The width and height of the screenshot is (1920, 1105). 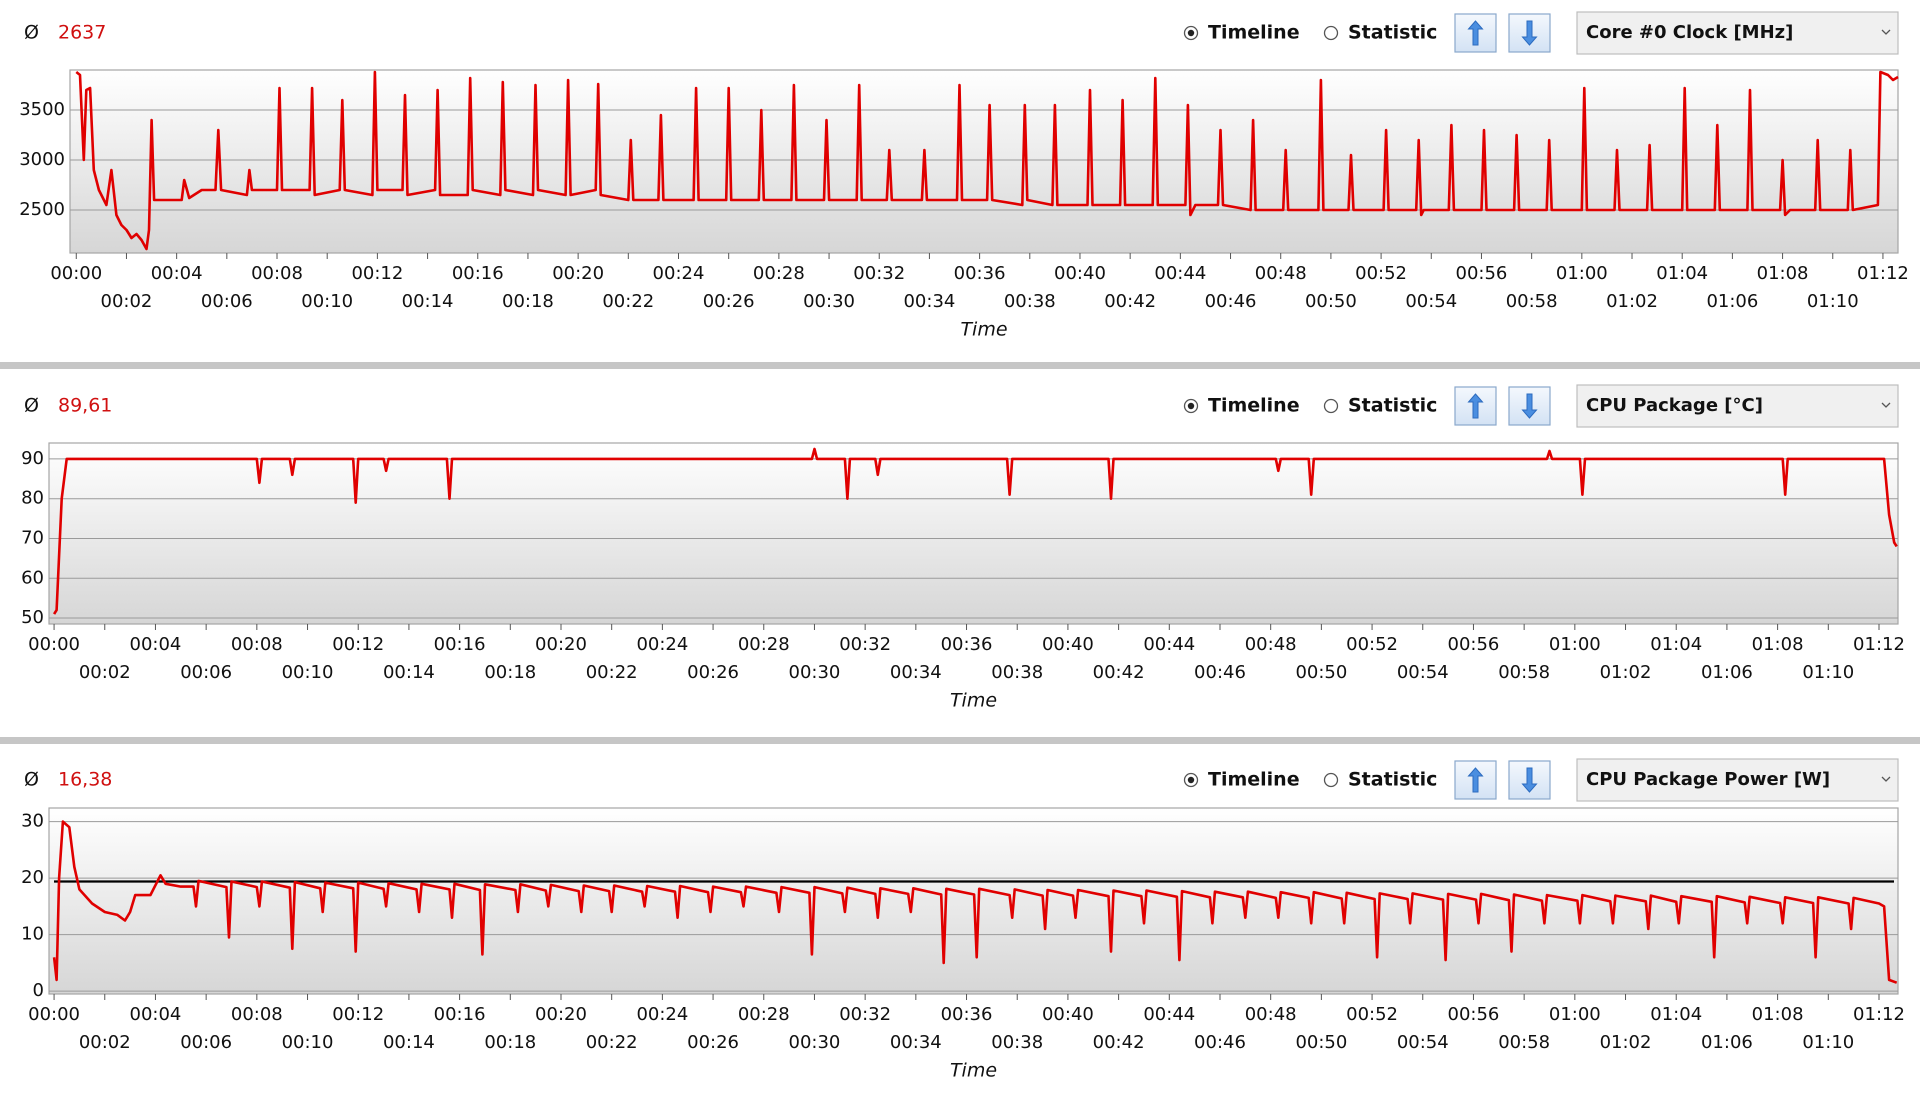 What do you see at coordinates (713, 1042) in the screenshot?
I see `x-tick-label: 00:26` at bounding box center [713, 1042].